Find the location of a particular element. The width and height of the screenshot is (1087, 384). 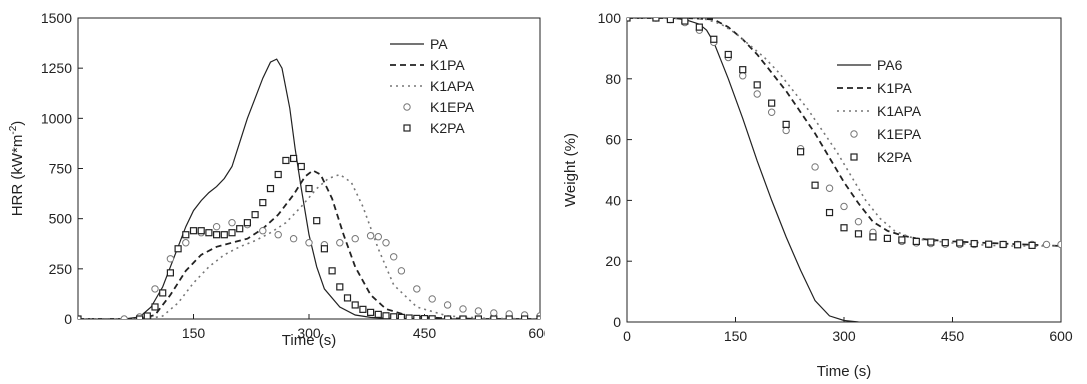

legend: PA6 K1PA K1APA K1EPA K2PA is located at coordinates (879, 111).